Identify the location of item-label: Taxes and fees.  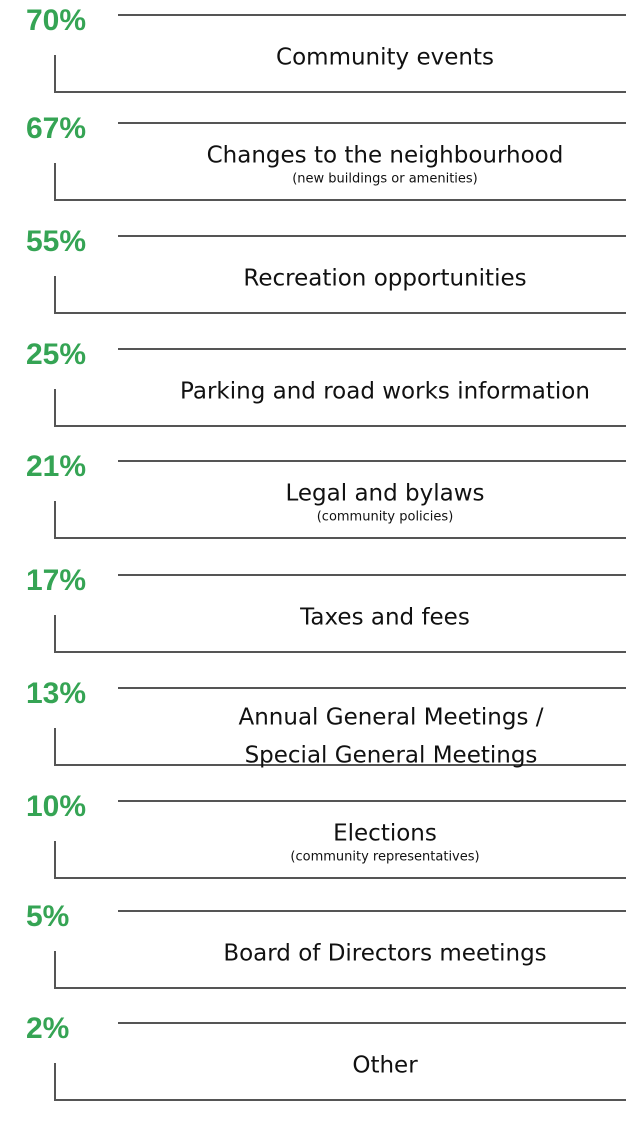
(384, 618).